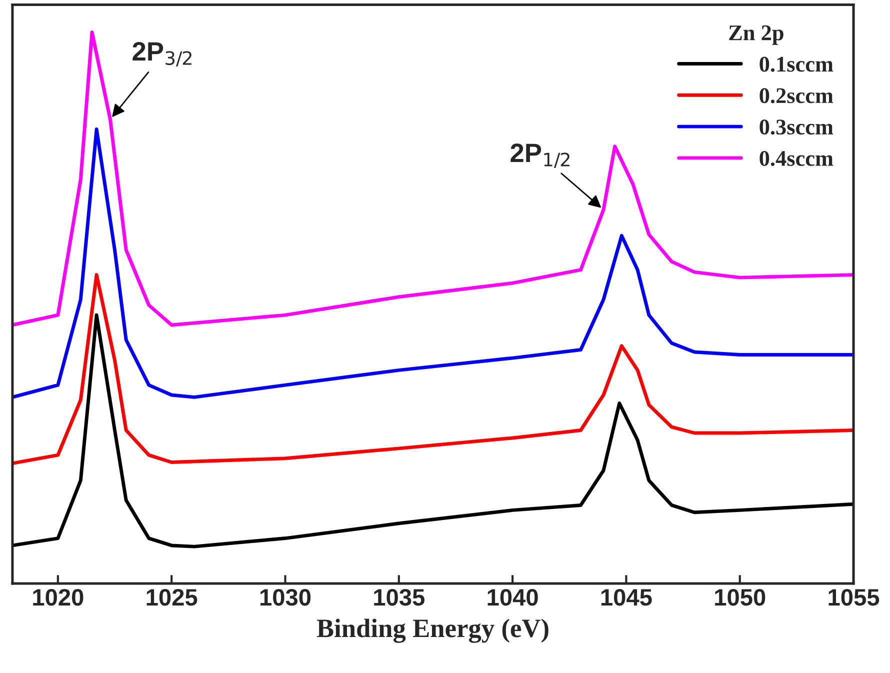 The image size is (890, 673). What do you see at coordinates (740, 597) in the screenshot?
I see `x-tick-label: 1050` at bounding box center [740, 597].